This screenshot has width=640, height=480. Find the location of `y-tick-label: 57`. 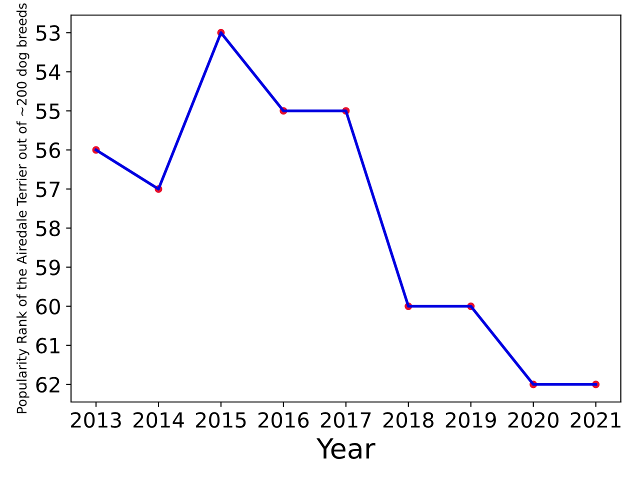

y-tick-label: 57 is located at coordinates (48, 190).